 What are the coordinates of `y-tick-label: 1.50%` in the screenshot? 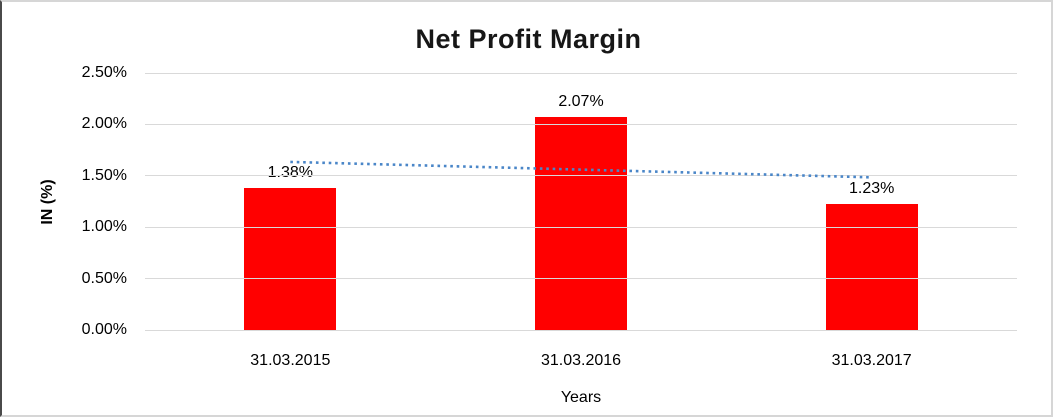 It's located at (104, 175).